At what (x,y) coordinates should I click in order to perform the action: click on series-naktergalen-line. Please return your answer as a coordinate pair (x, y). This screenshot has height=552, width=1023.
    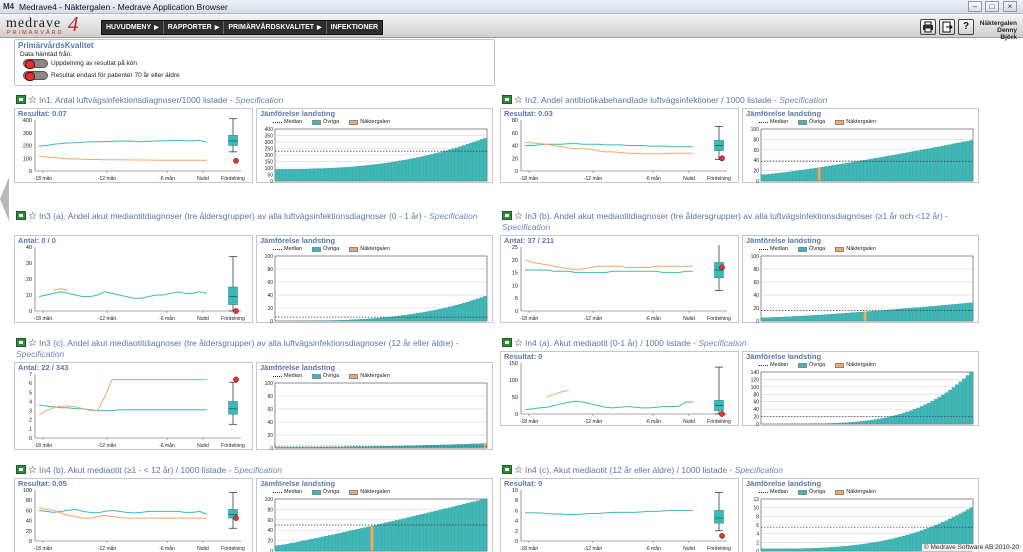
    Looking at the image, I should click on (122, 158).